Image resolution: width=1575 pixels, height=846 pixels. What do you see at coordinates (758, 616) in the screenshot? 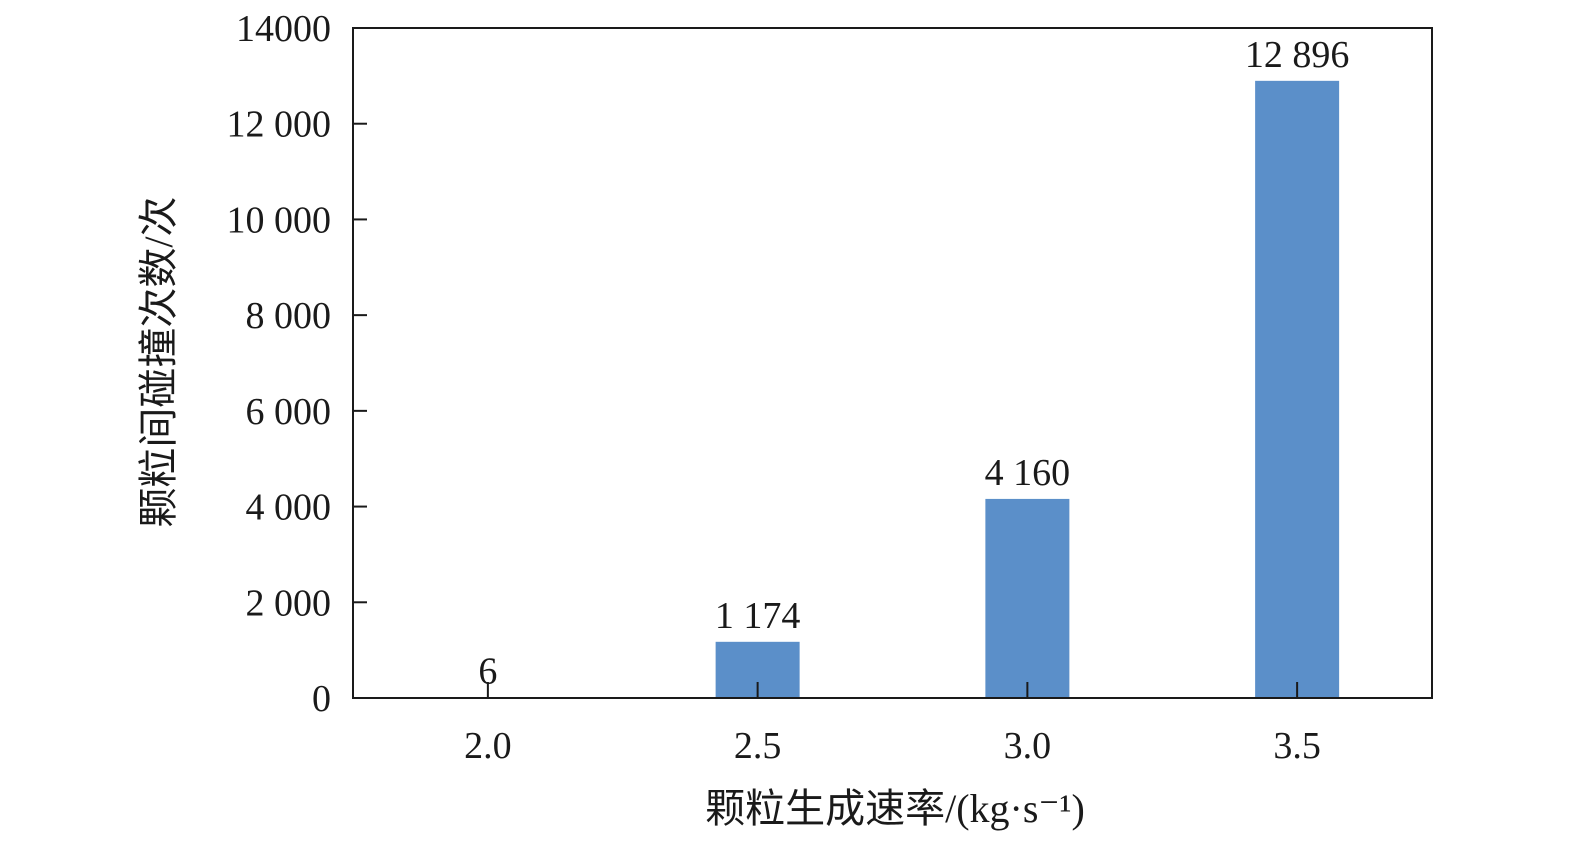
I see `data-label-2.5: 1 174` at bounding box center [758, 616].